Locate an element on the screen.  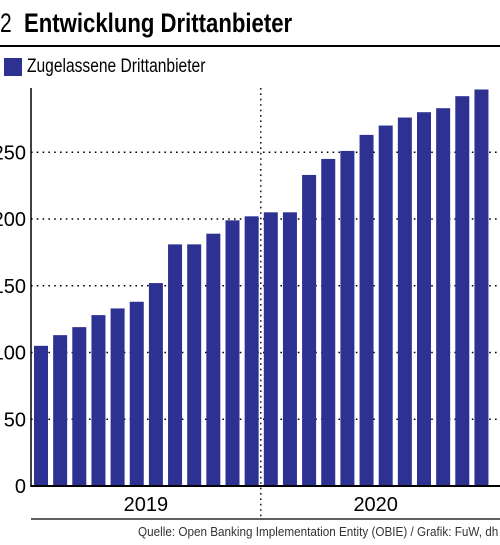
y-tick-label: 50 is located at coordinates (15, 420).